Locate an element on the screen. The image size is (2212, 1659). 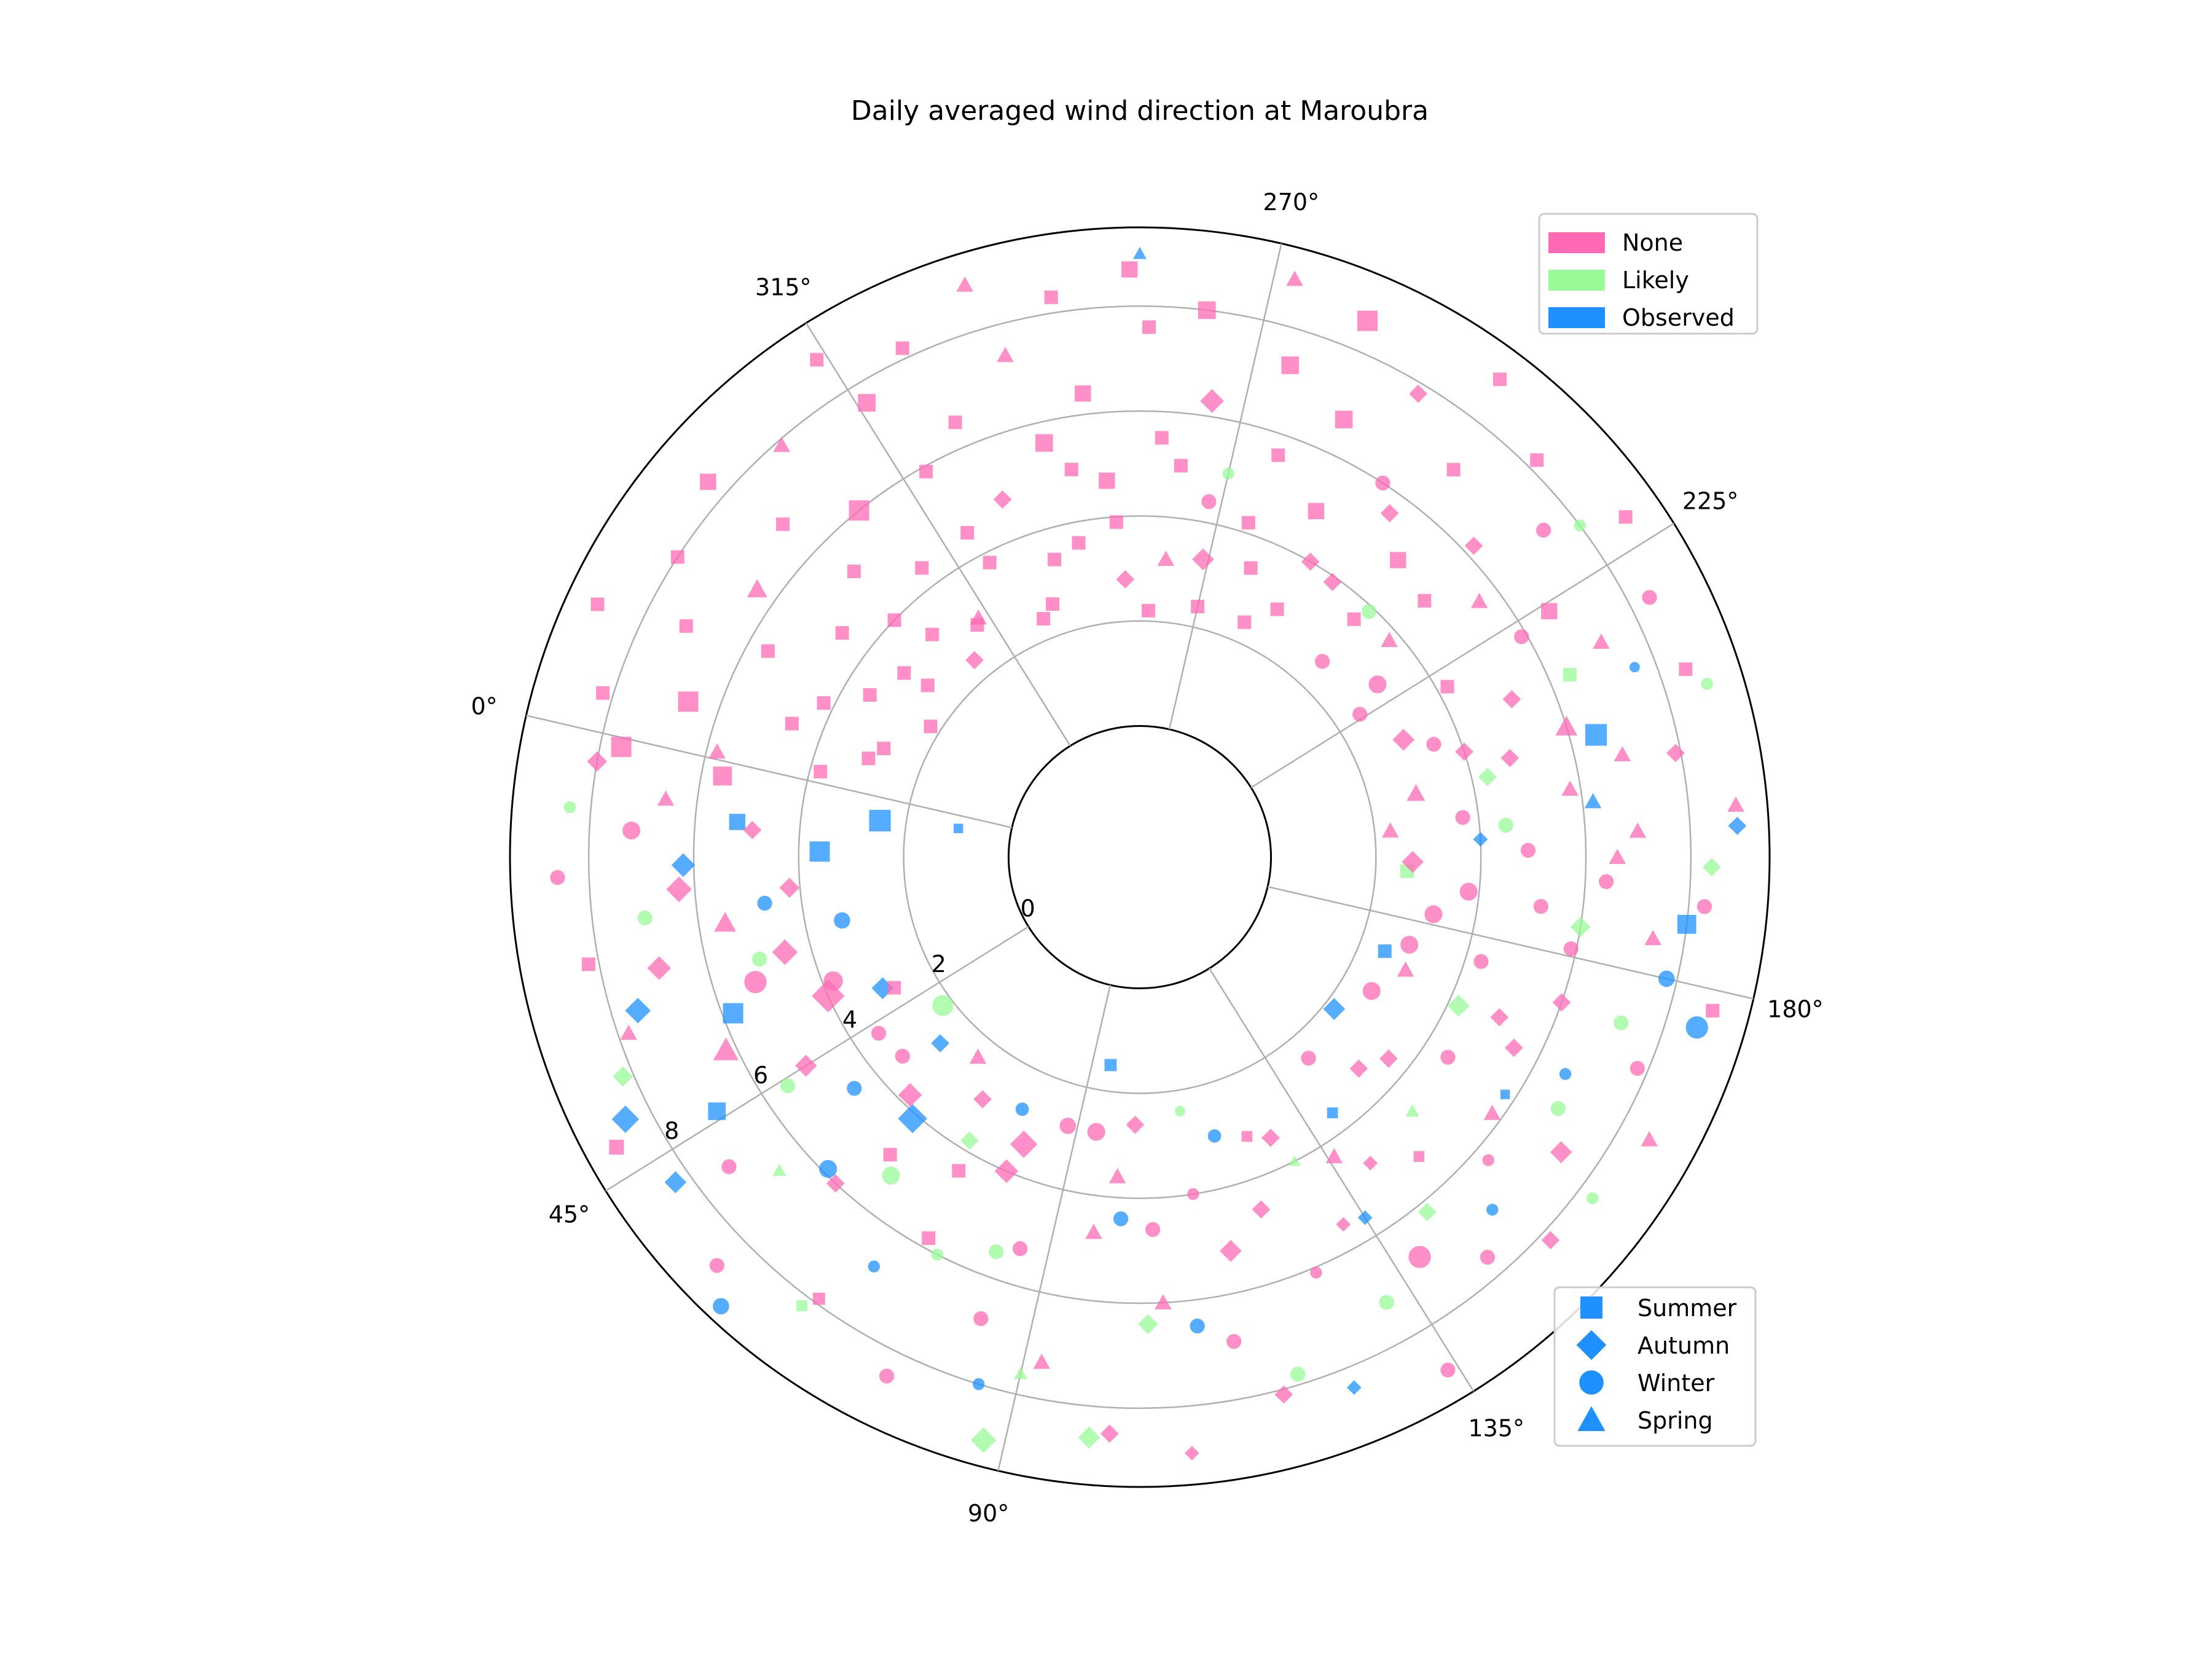
marker-legend-label-0: Summer is located at coordinates (1687, 1308).